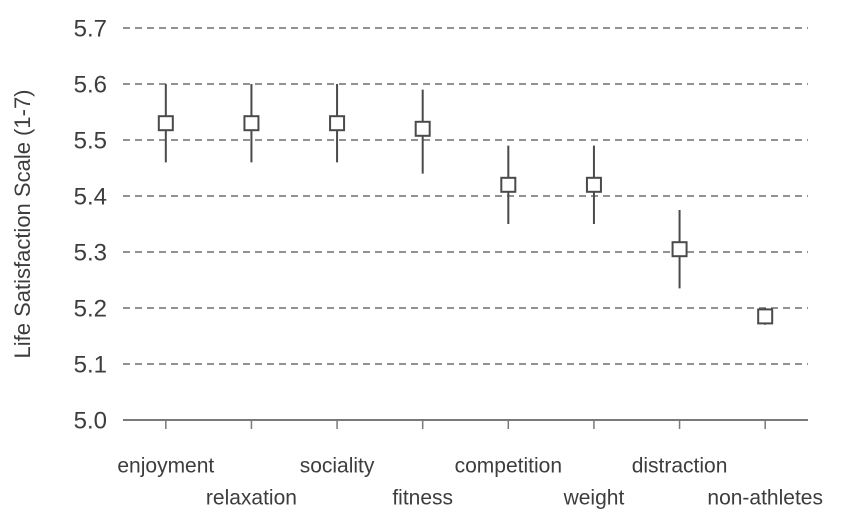 Image resolution: width=850 pixels, height=530 pixels. I want to click on y-tick-label: 5.7, so click(90, 28).